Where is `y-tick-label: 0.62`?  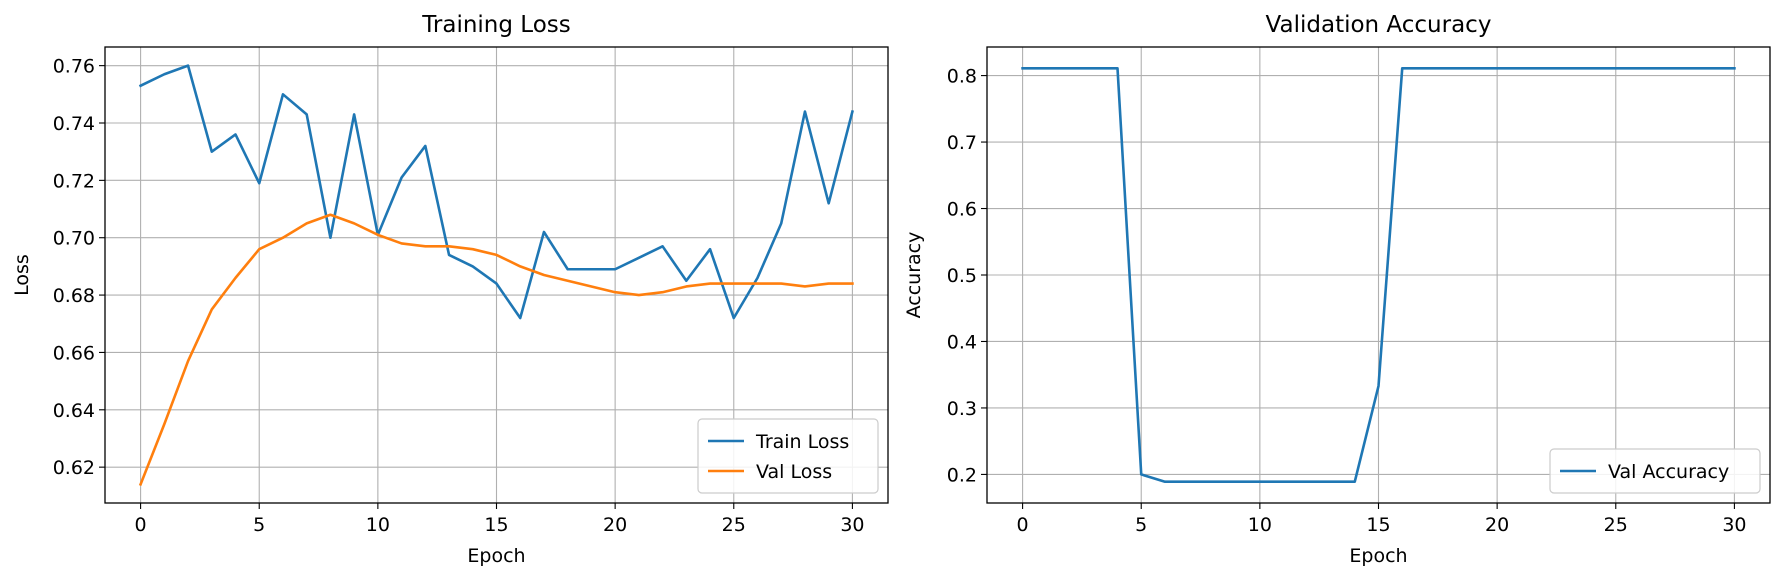
y-tick-label: 0.62 is located at coordinates (74, 468).